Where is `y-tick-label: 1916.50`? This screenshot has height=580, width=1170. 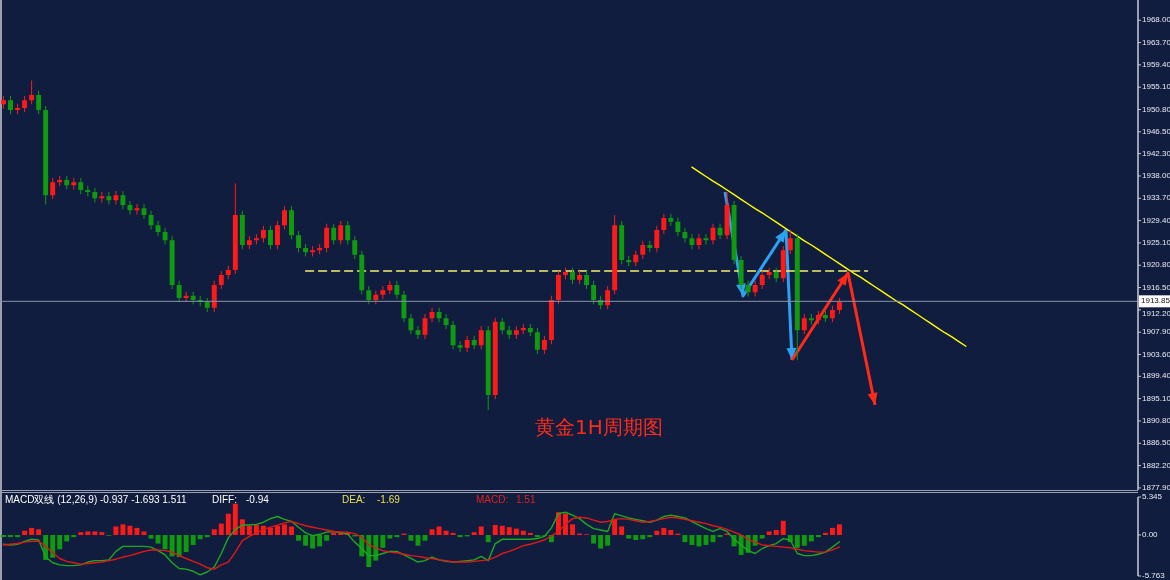 y-tick-label: 1916.50 is located at coordinates (1156, 287).